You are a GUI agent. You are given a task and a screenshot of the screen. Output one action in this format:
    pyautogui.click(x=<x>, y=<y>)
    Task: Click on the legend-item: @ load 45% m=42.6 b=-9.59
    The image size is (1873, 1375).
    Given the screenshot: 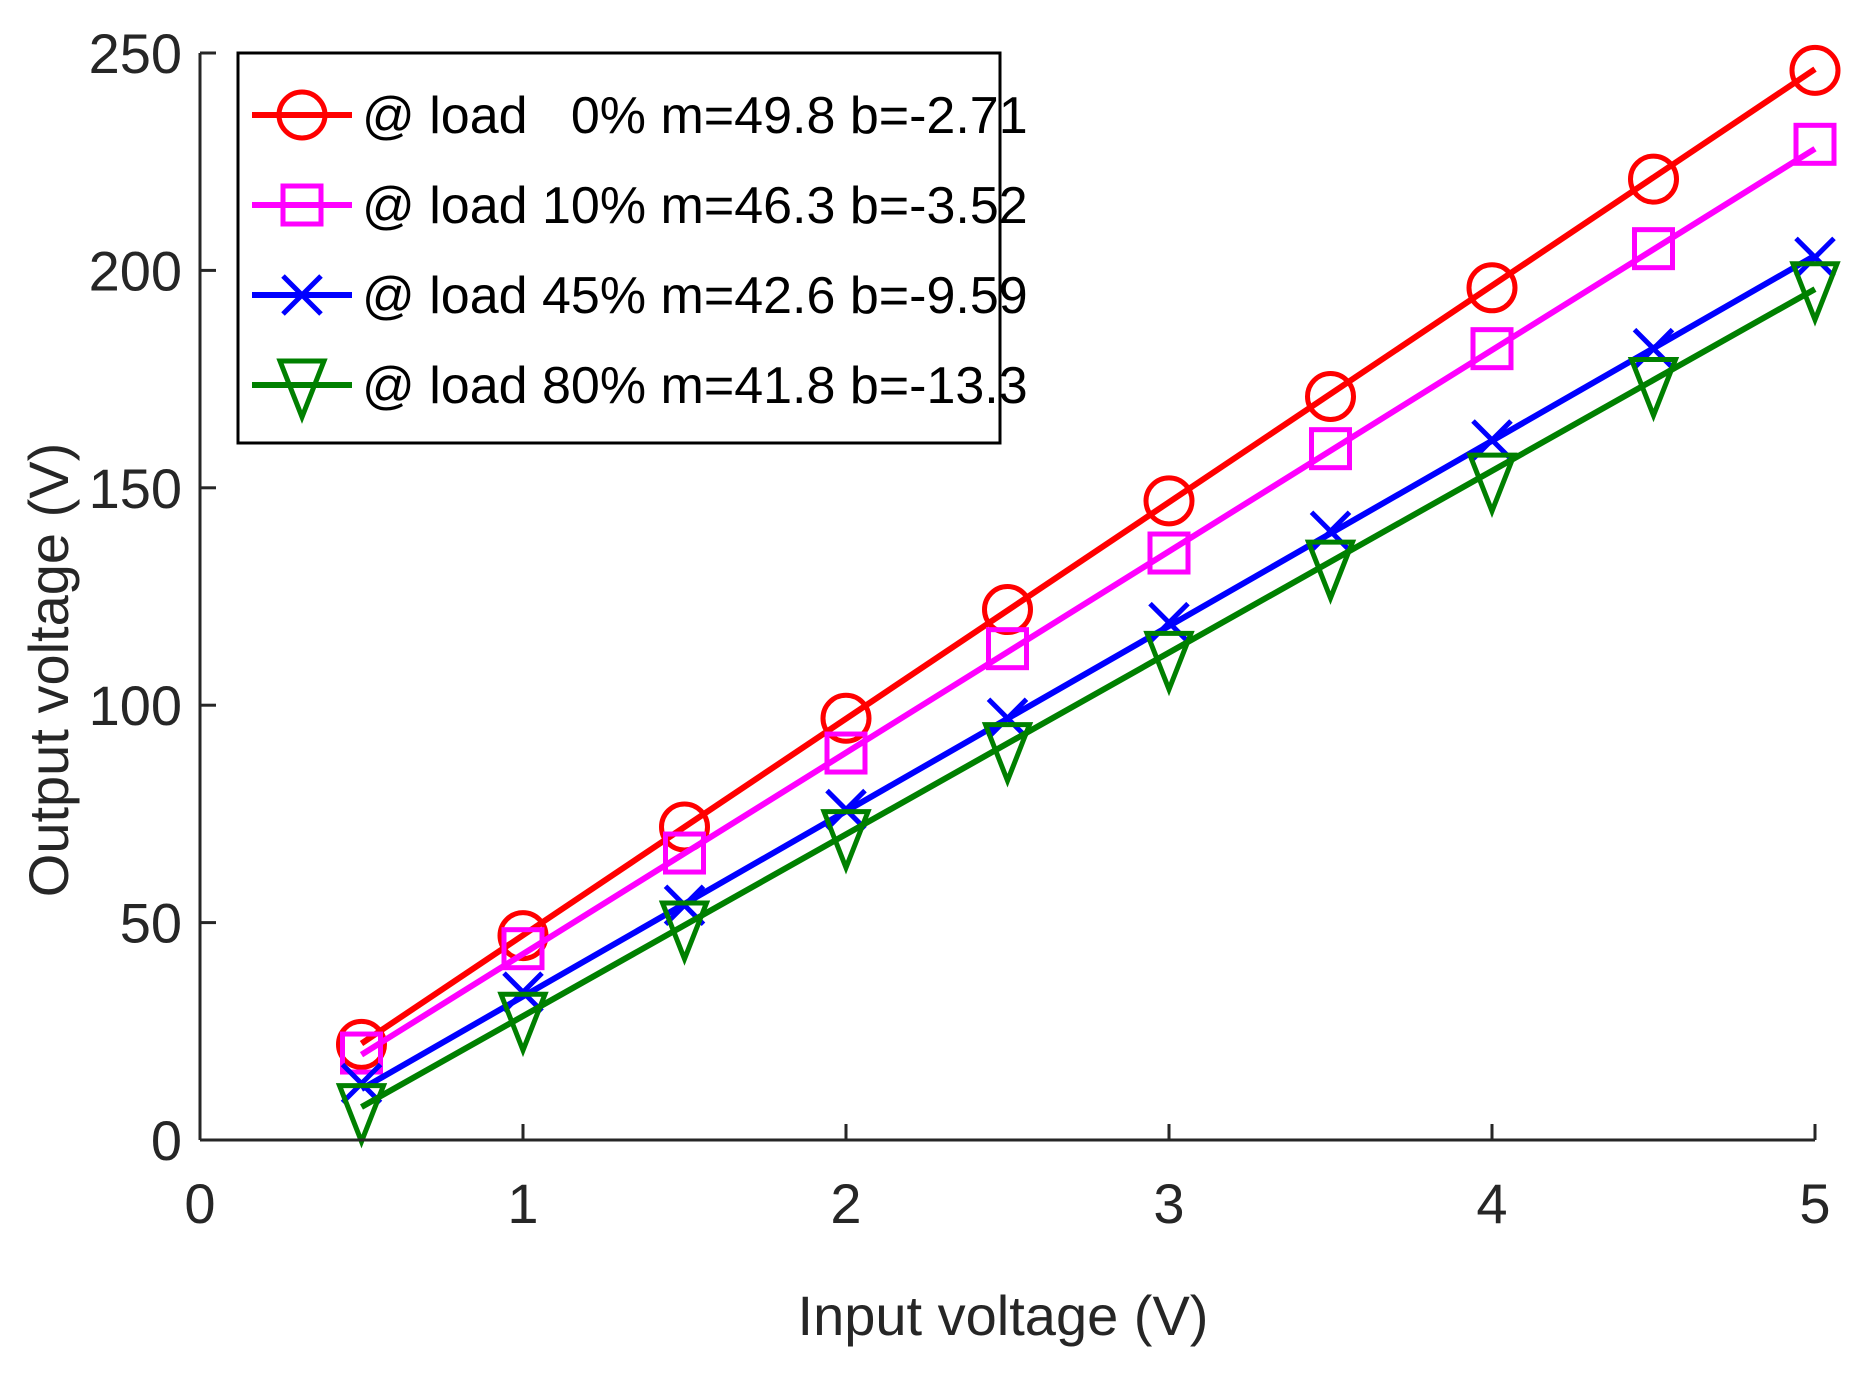 What is the action you would take?
    pyautogui.click(x=640, y=296)
    